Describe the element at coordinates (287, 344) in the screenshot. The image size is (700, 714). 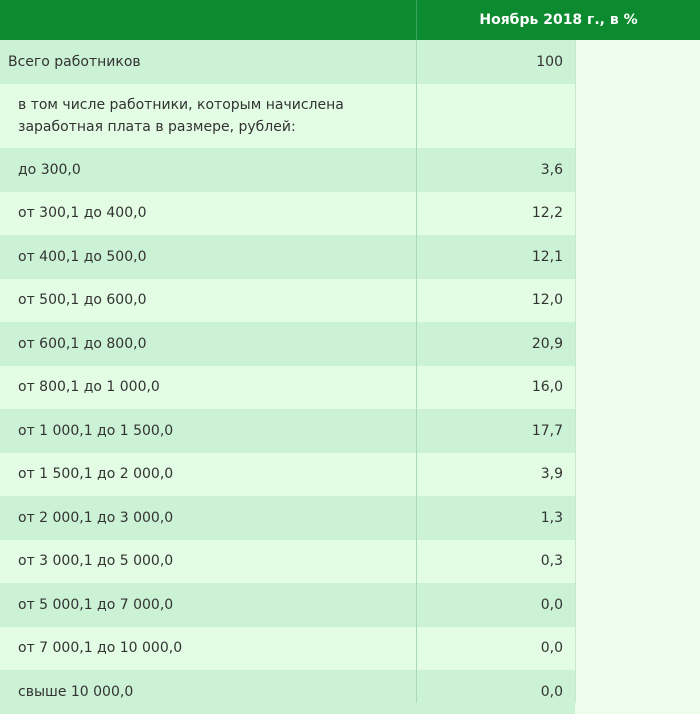
I see `table-row: от 600,1 до 800,0 20,9` at that location.